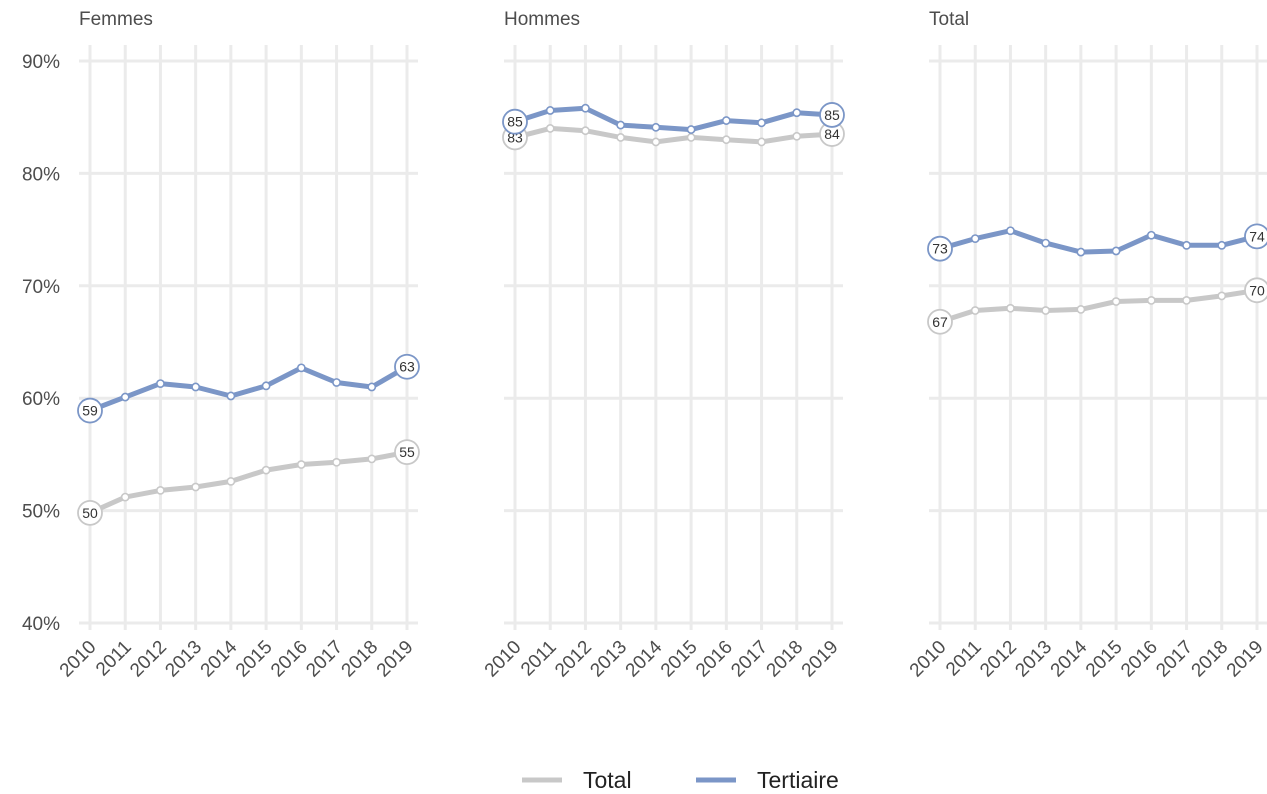  What do you see at coordinates (41, 512) in the screenshot?
I see `y-tick-label: 50%` at bounding box center [41, 512].